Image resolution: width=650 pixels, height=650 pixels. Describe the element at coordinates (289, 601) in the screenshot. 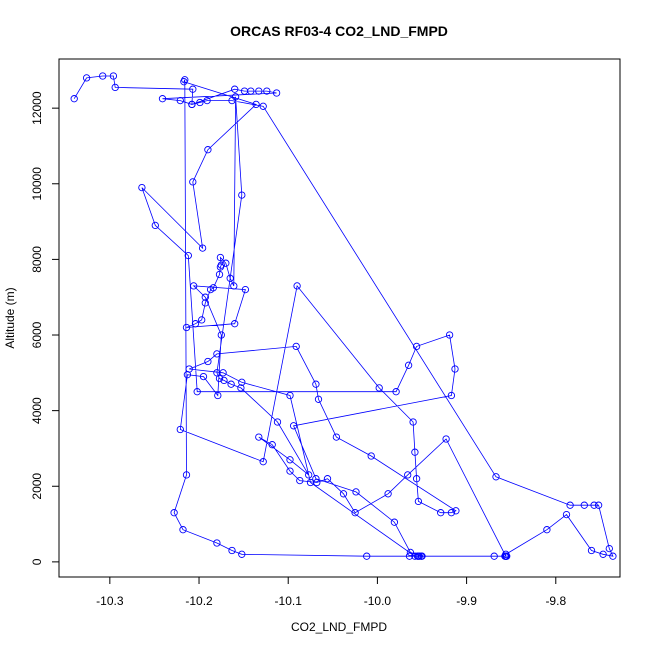

I see `x-tick-label: -10.1` at that location.